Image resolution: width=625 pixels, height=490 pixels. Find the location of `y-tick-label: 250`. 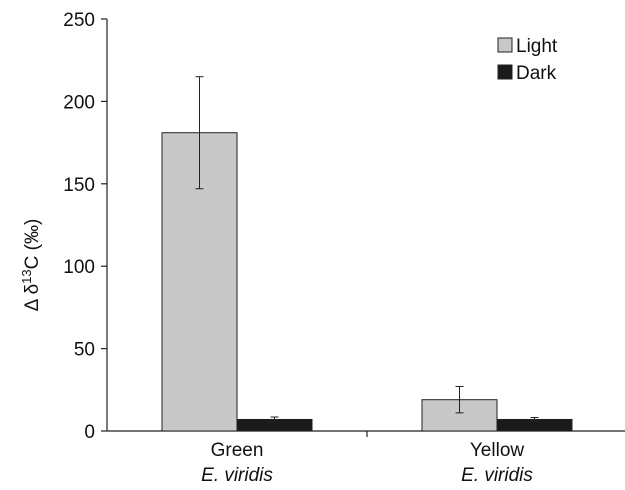

y-tick-label: 250 is located at coordinates (79, 20).